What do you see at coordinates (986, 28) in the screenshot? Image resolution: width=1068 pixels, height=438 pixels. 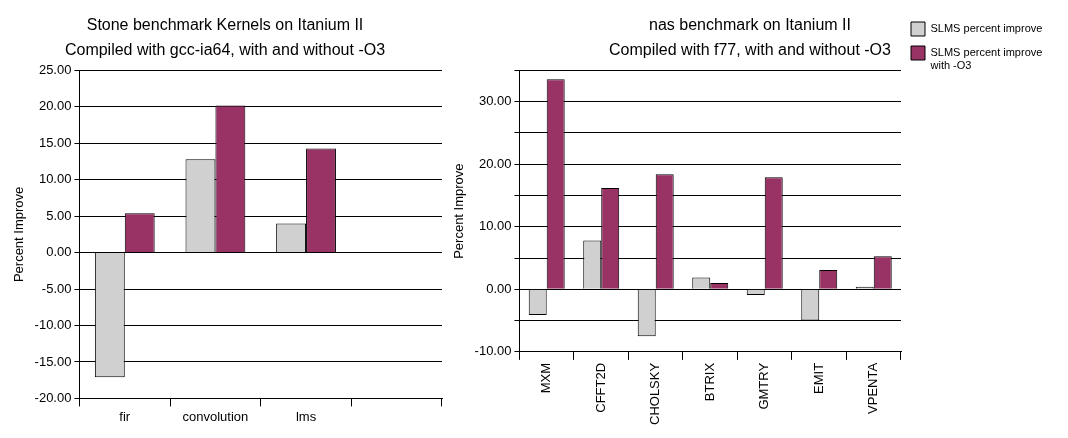 I see `legend-label: SLMS percent improve` at bounding box center [986, 28].